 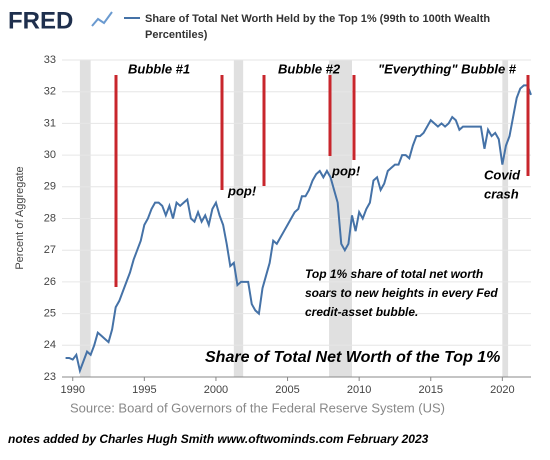 What do you see at coordinates (50, 60) in the screenshot?
I see `y-tick-label: 33` at bounding box center [50, 60].